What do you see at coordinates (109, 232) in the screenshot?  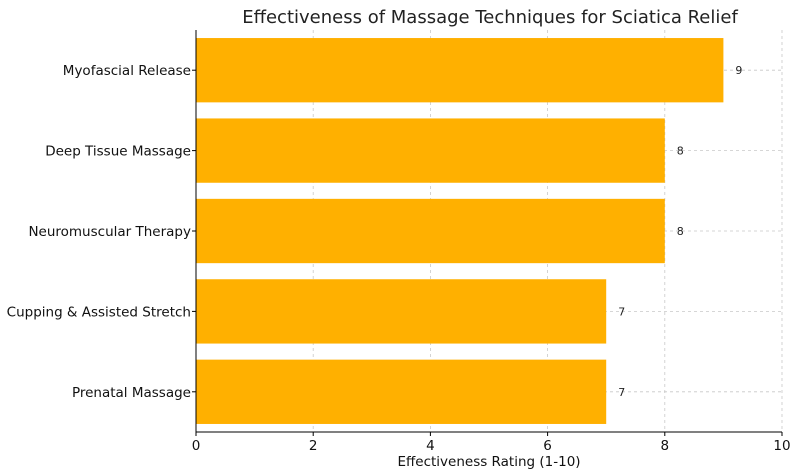 I see `y-tick-label: Neuromuscular Therapy` at bounding box center [109, 232].